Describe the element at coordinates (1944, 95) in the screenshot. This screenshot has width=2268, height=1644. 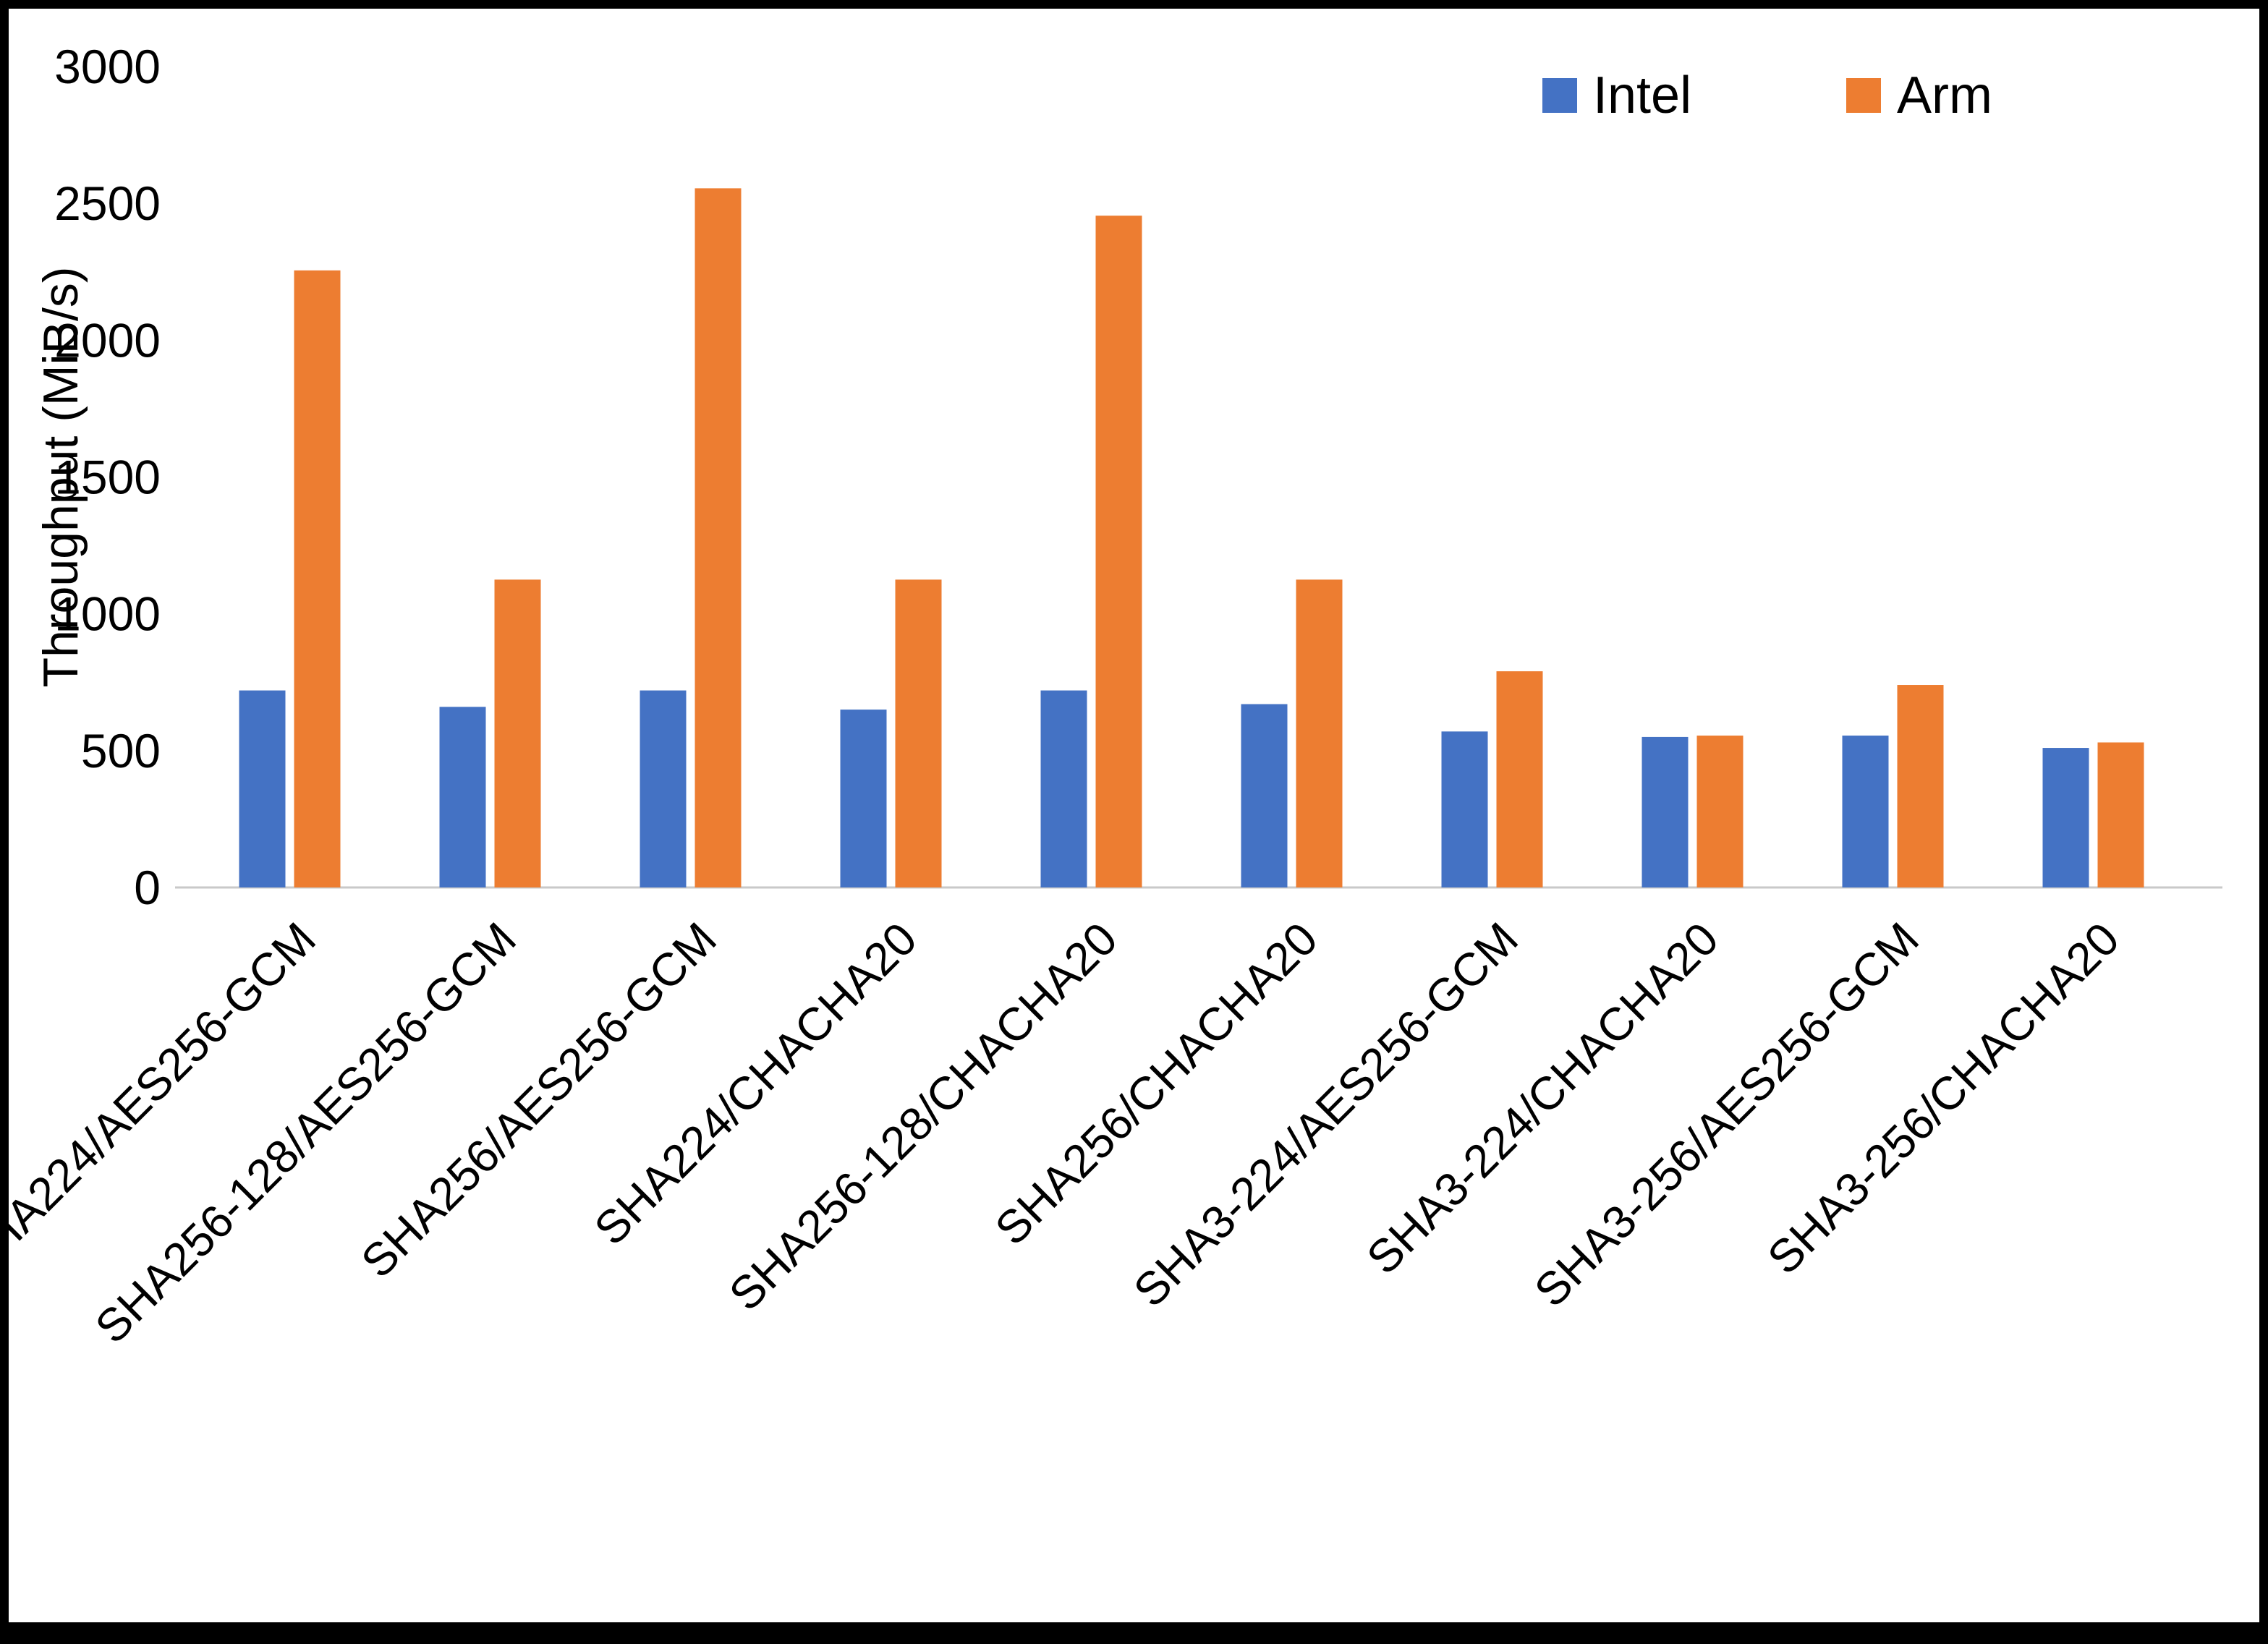
I see `legend-label-arm: Arm` at that location.